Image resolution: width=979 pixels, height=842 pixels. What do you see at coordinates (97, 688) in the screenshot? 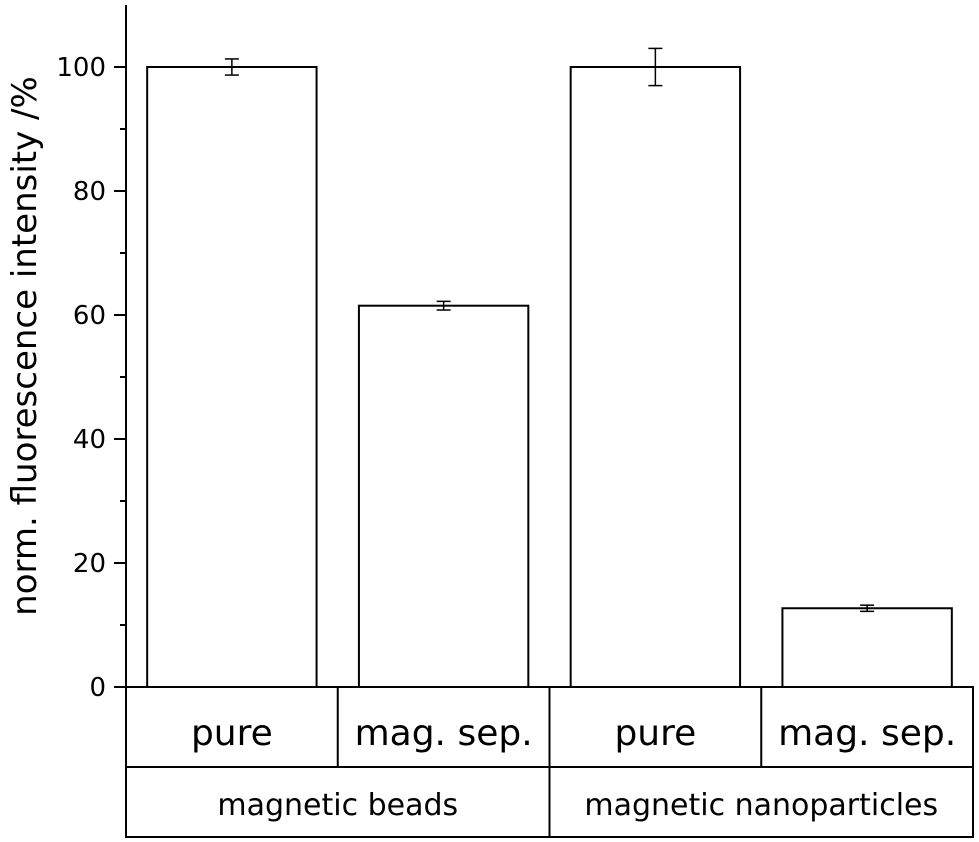
I see `y-tick-label: 0` at bounding box center [97, 688].